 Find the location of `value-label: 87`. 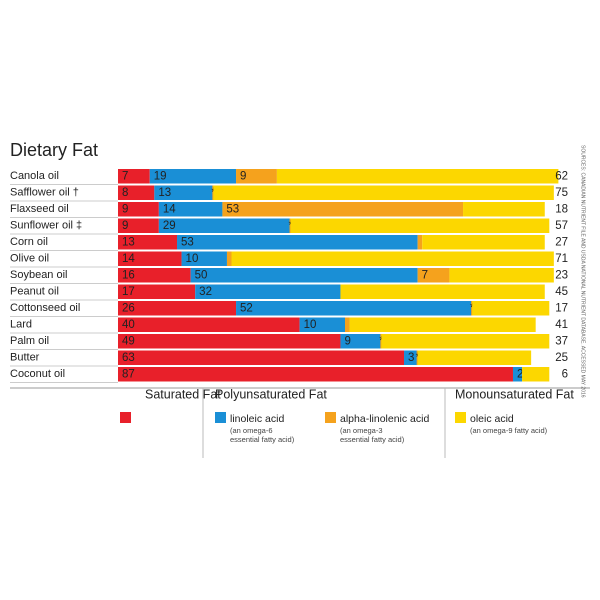

value-label: 87 is located at coordinates (128, 374).